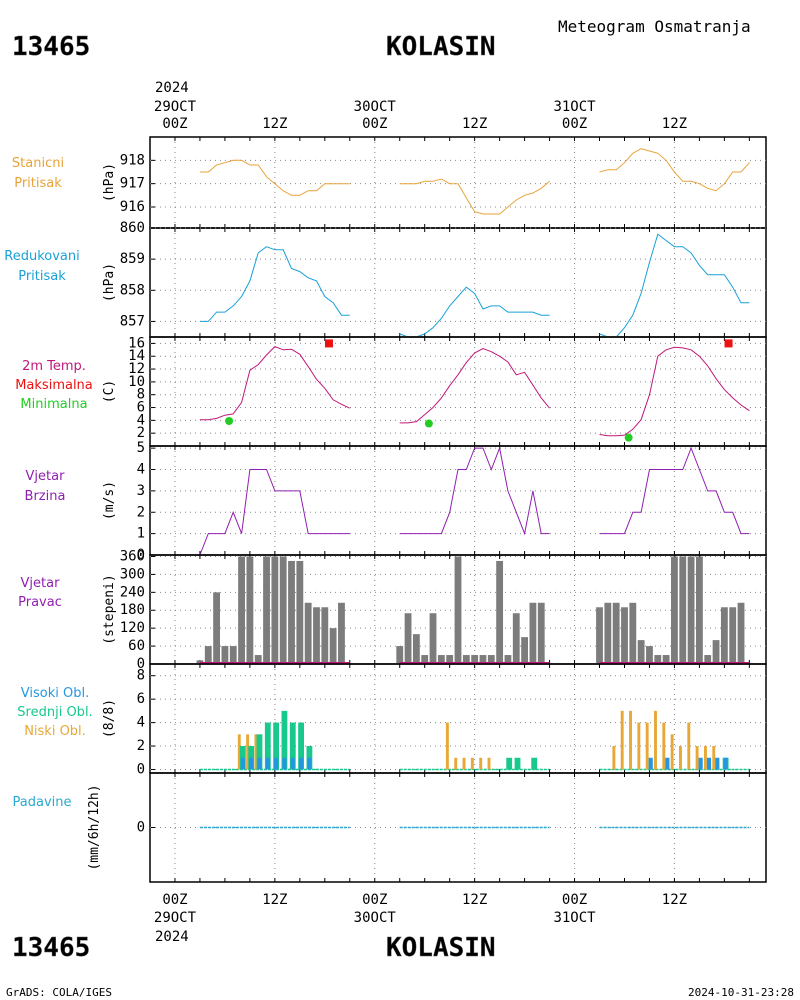  Describe the element at coordinates (132, 556) in the screenshot. I see `y-tick-label: 360` at that location.